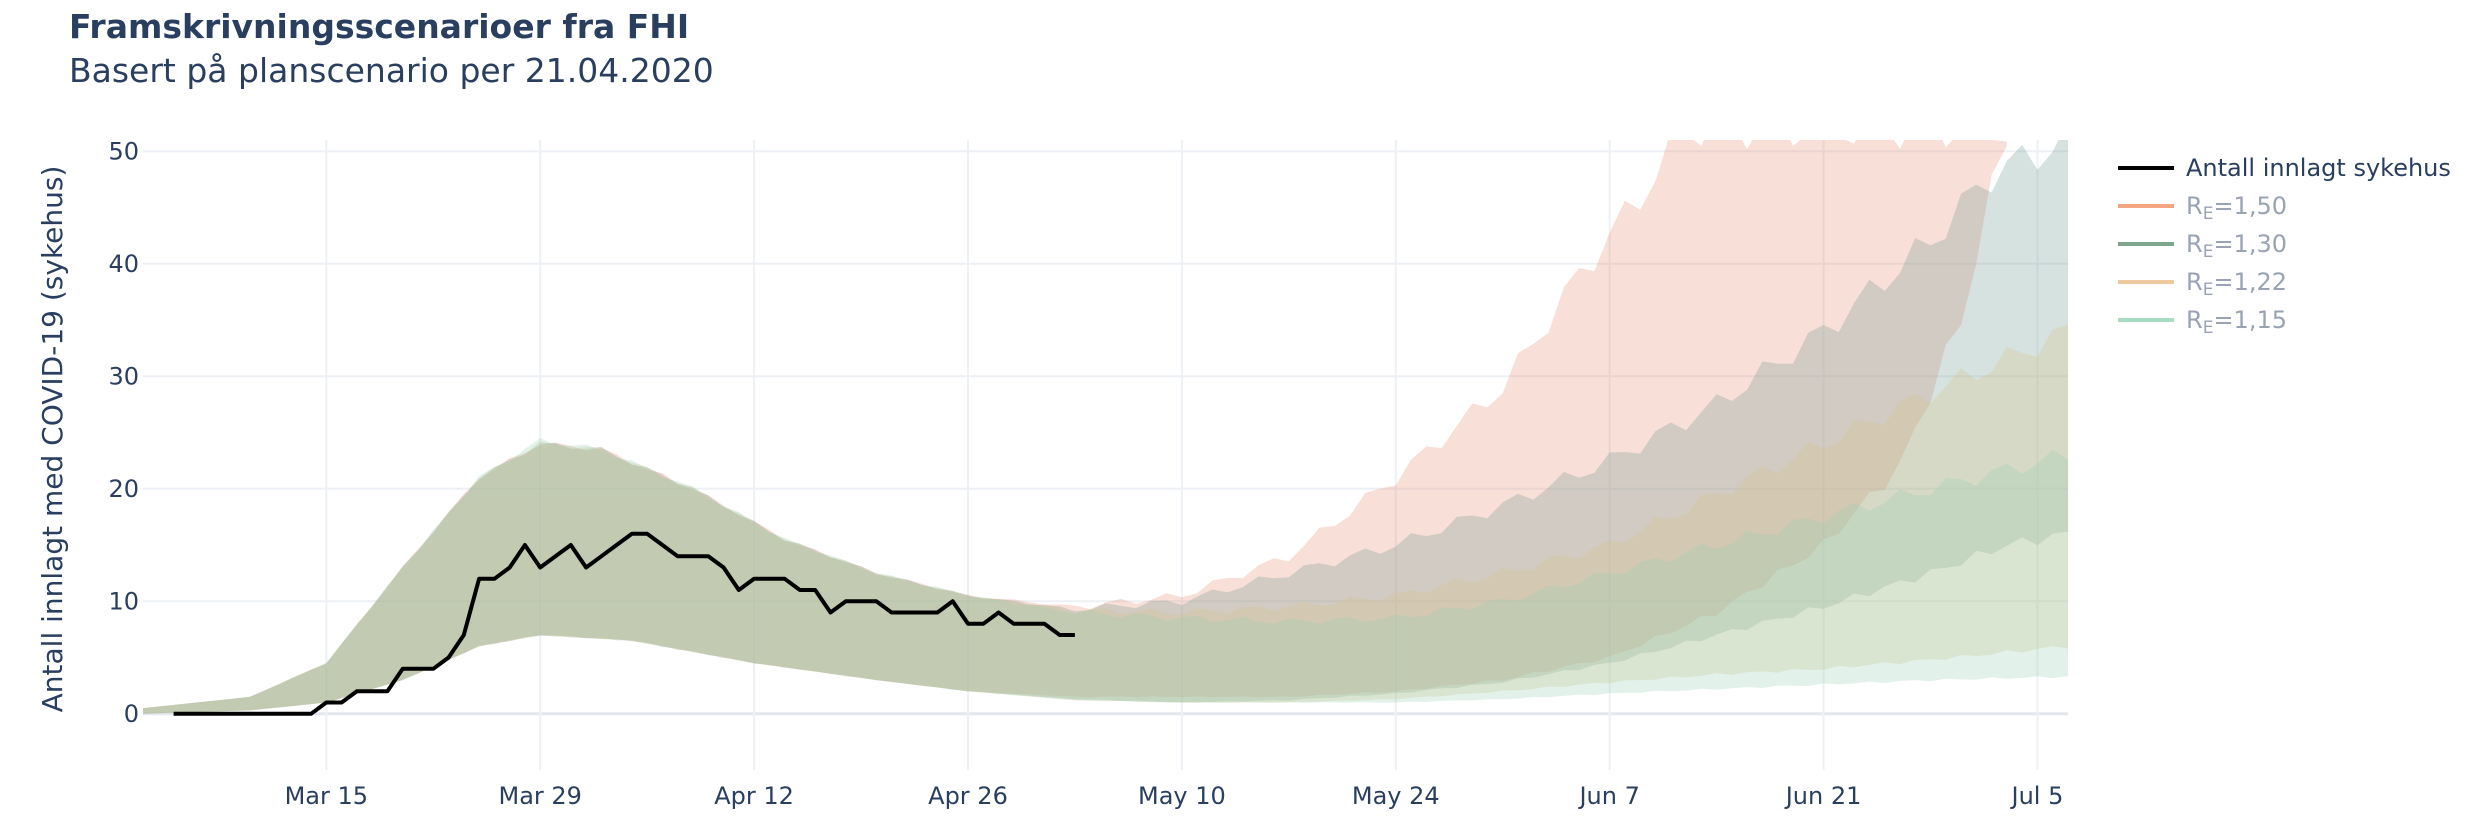  What do you see at coordinates (2236, 208) in the screenshot?
I see `legend-label: RE=1,50` at bounding box center [2236, 208].